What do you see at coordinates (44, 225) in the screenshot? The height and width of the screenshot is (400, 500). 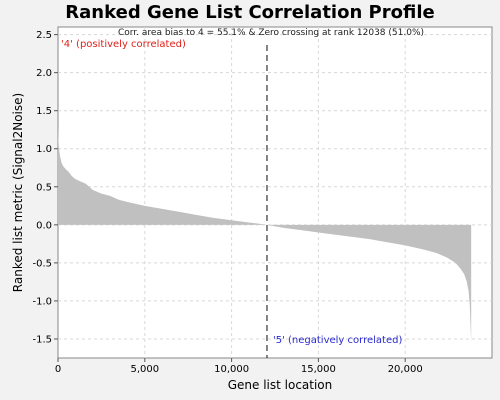 I see `y-tick-label: 0.0` at bounding box center [44, 225].